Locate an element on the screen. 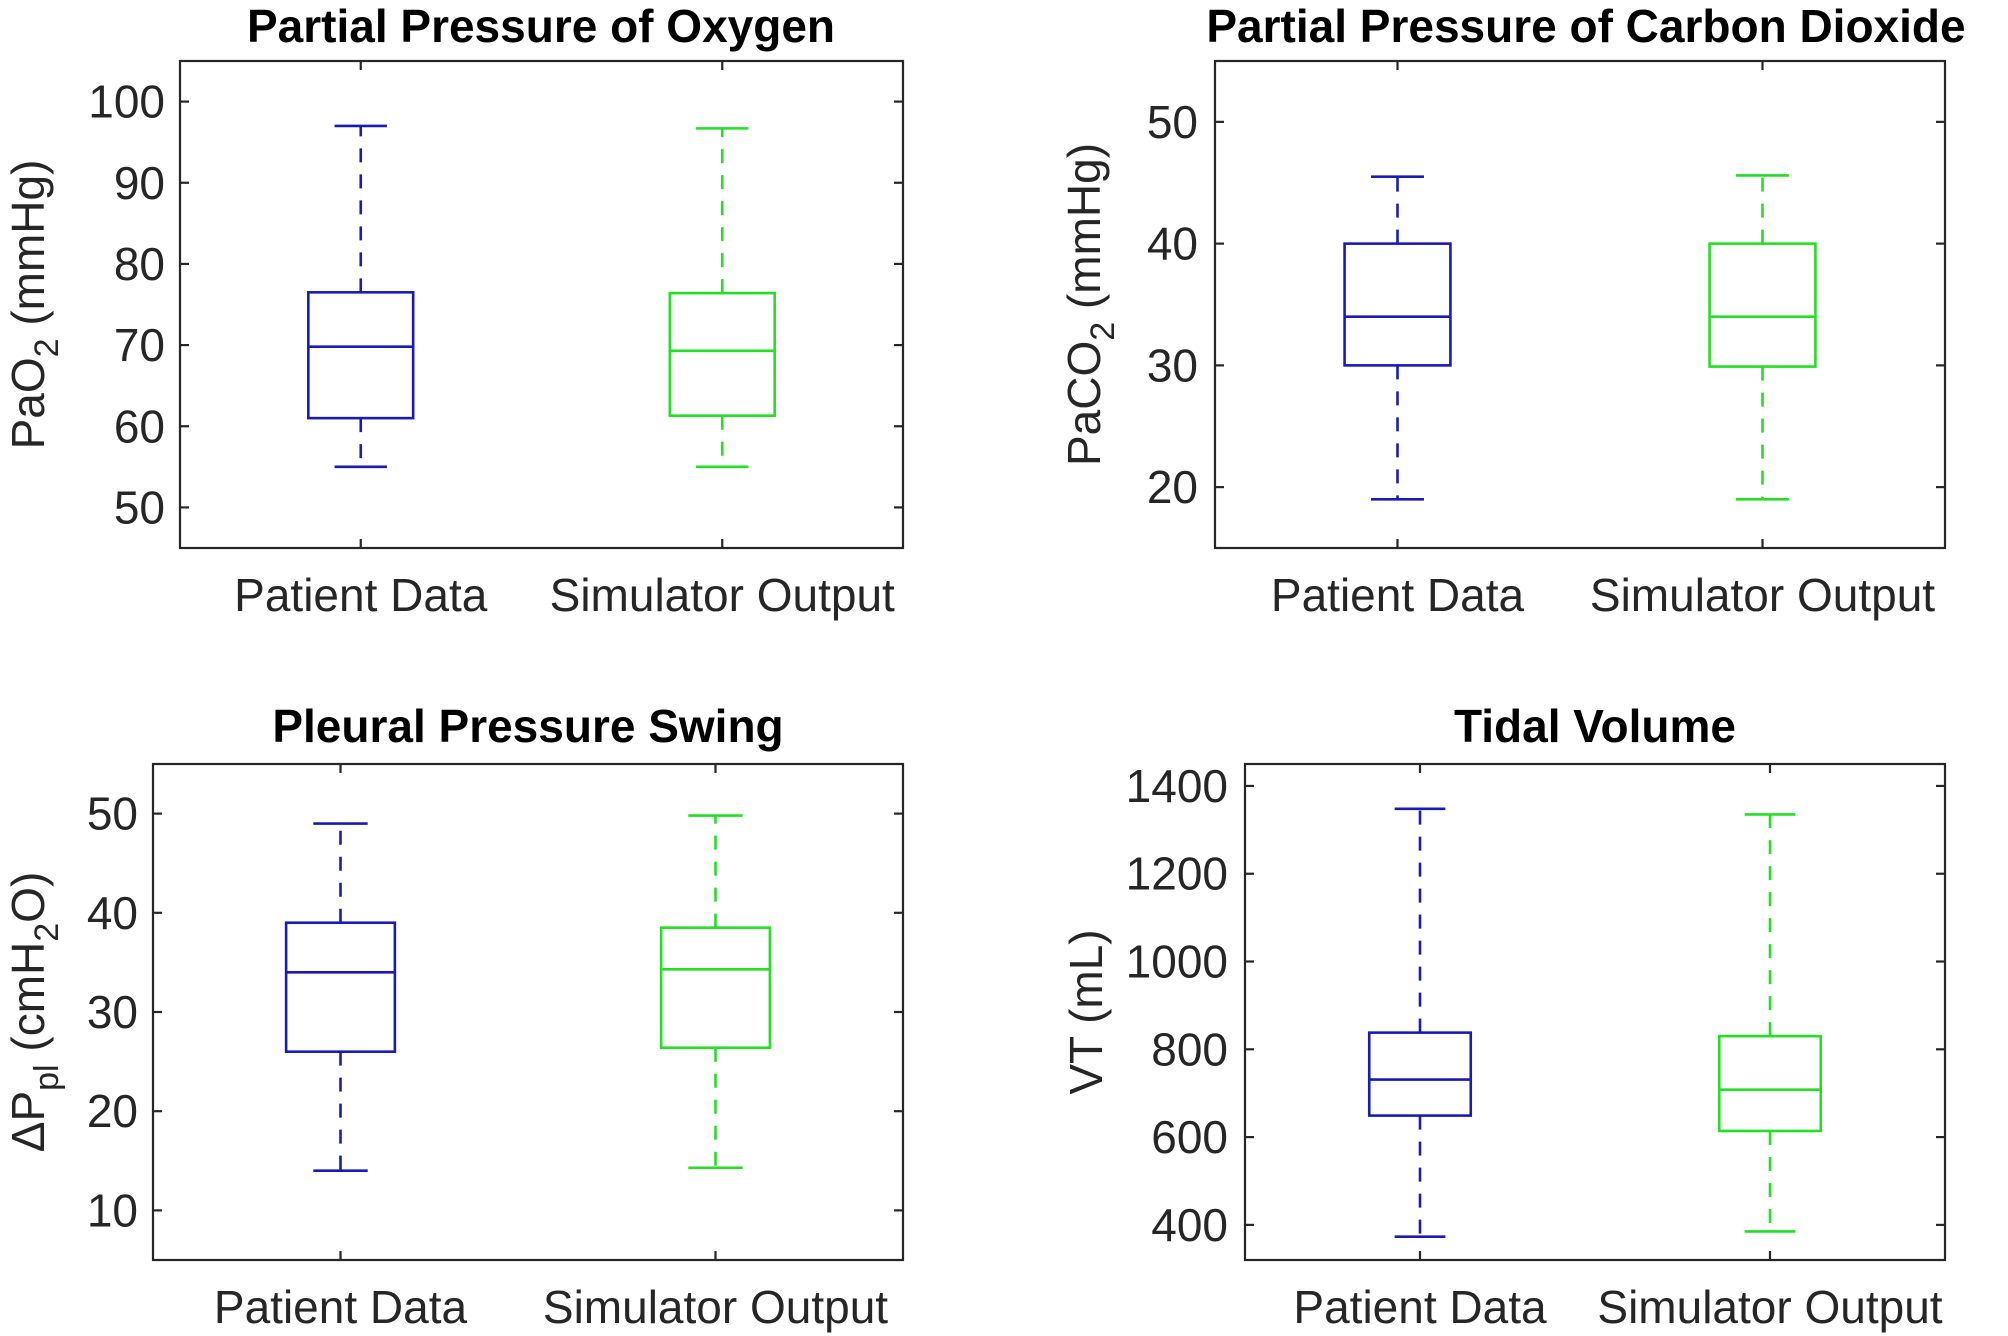 The image size is (2008, 1336). y-tick-label: 10 is located at coordinates (112, 1210).